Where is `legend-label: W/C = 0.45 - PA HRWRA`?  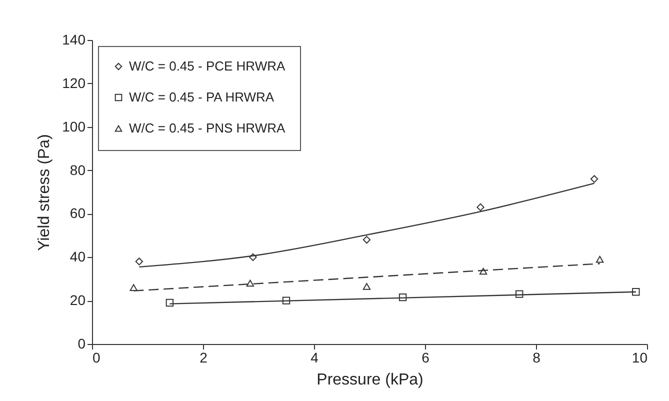
legend-label: W/C = 0.45 - PA HRWRA is located at coordinates (201, 97).